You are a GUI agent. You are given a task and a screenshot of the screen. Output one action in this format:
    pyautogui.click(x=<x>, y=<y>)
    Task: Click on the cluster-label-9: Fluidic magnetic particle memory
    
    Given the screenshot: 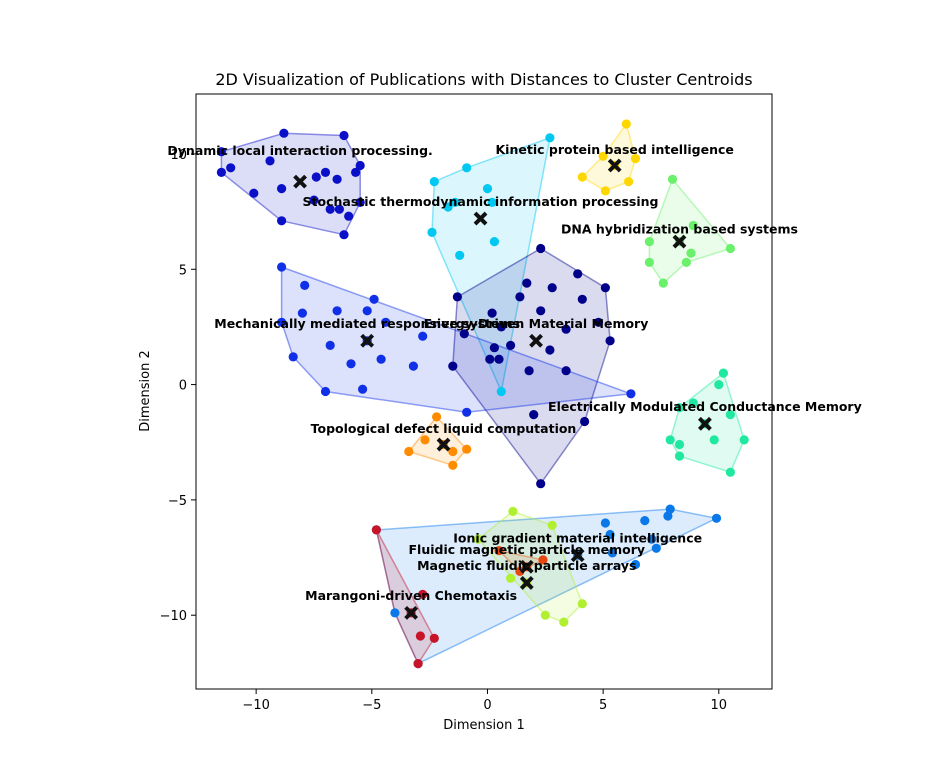 What is the action you would take?
    pyautogui.click(x=527, y=549)
    